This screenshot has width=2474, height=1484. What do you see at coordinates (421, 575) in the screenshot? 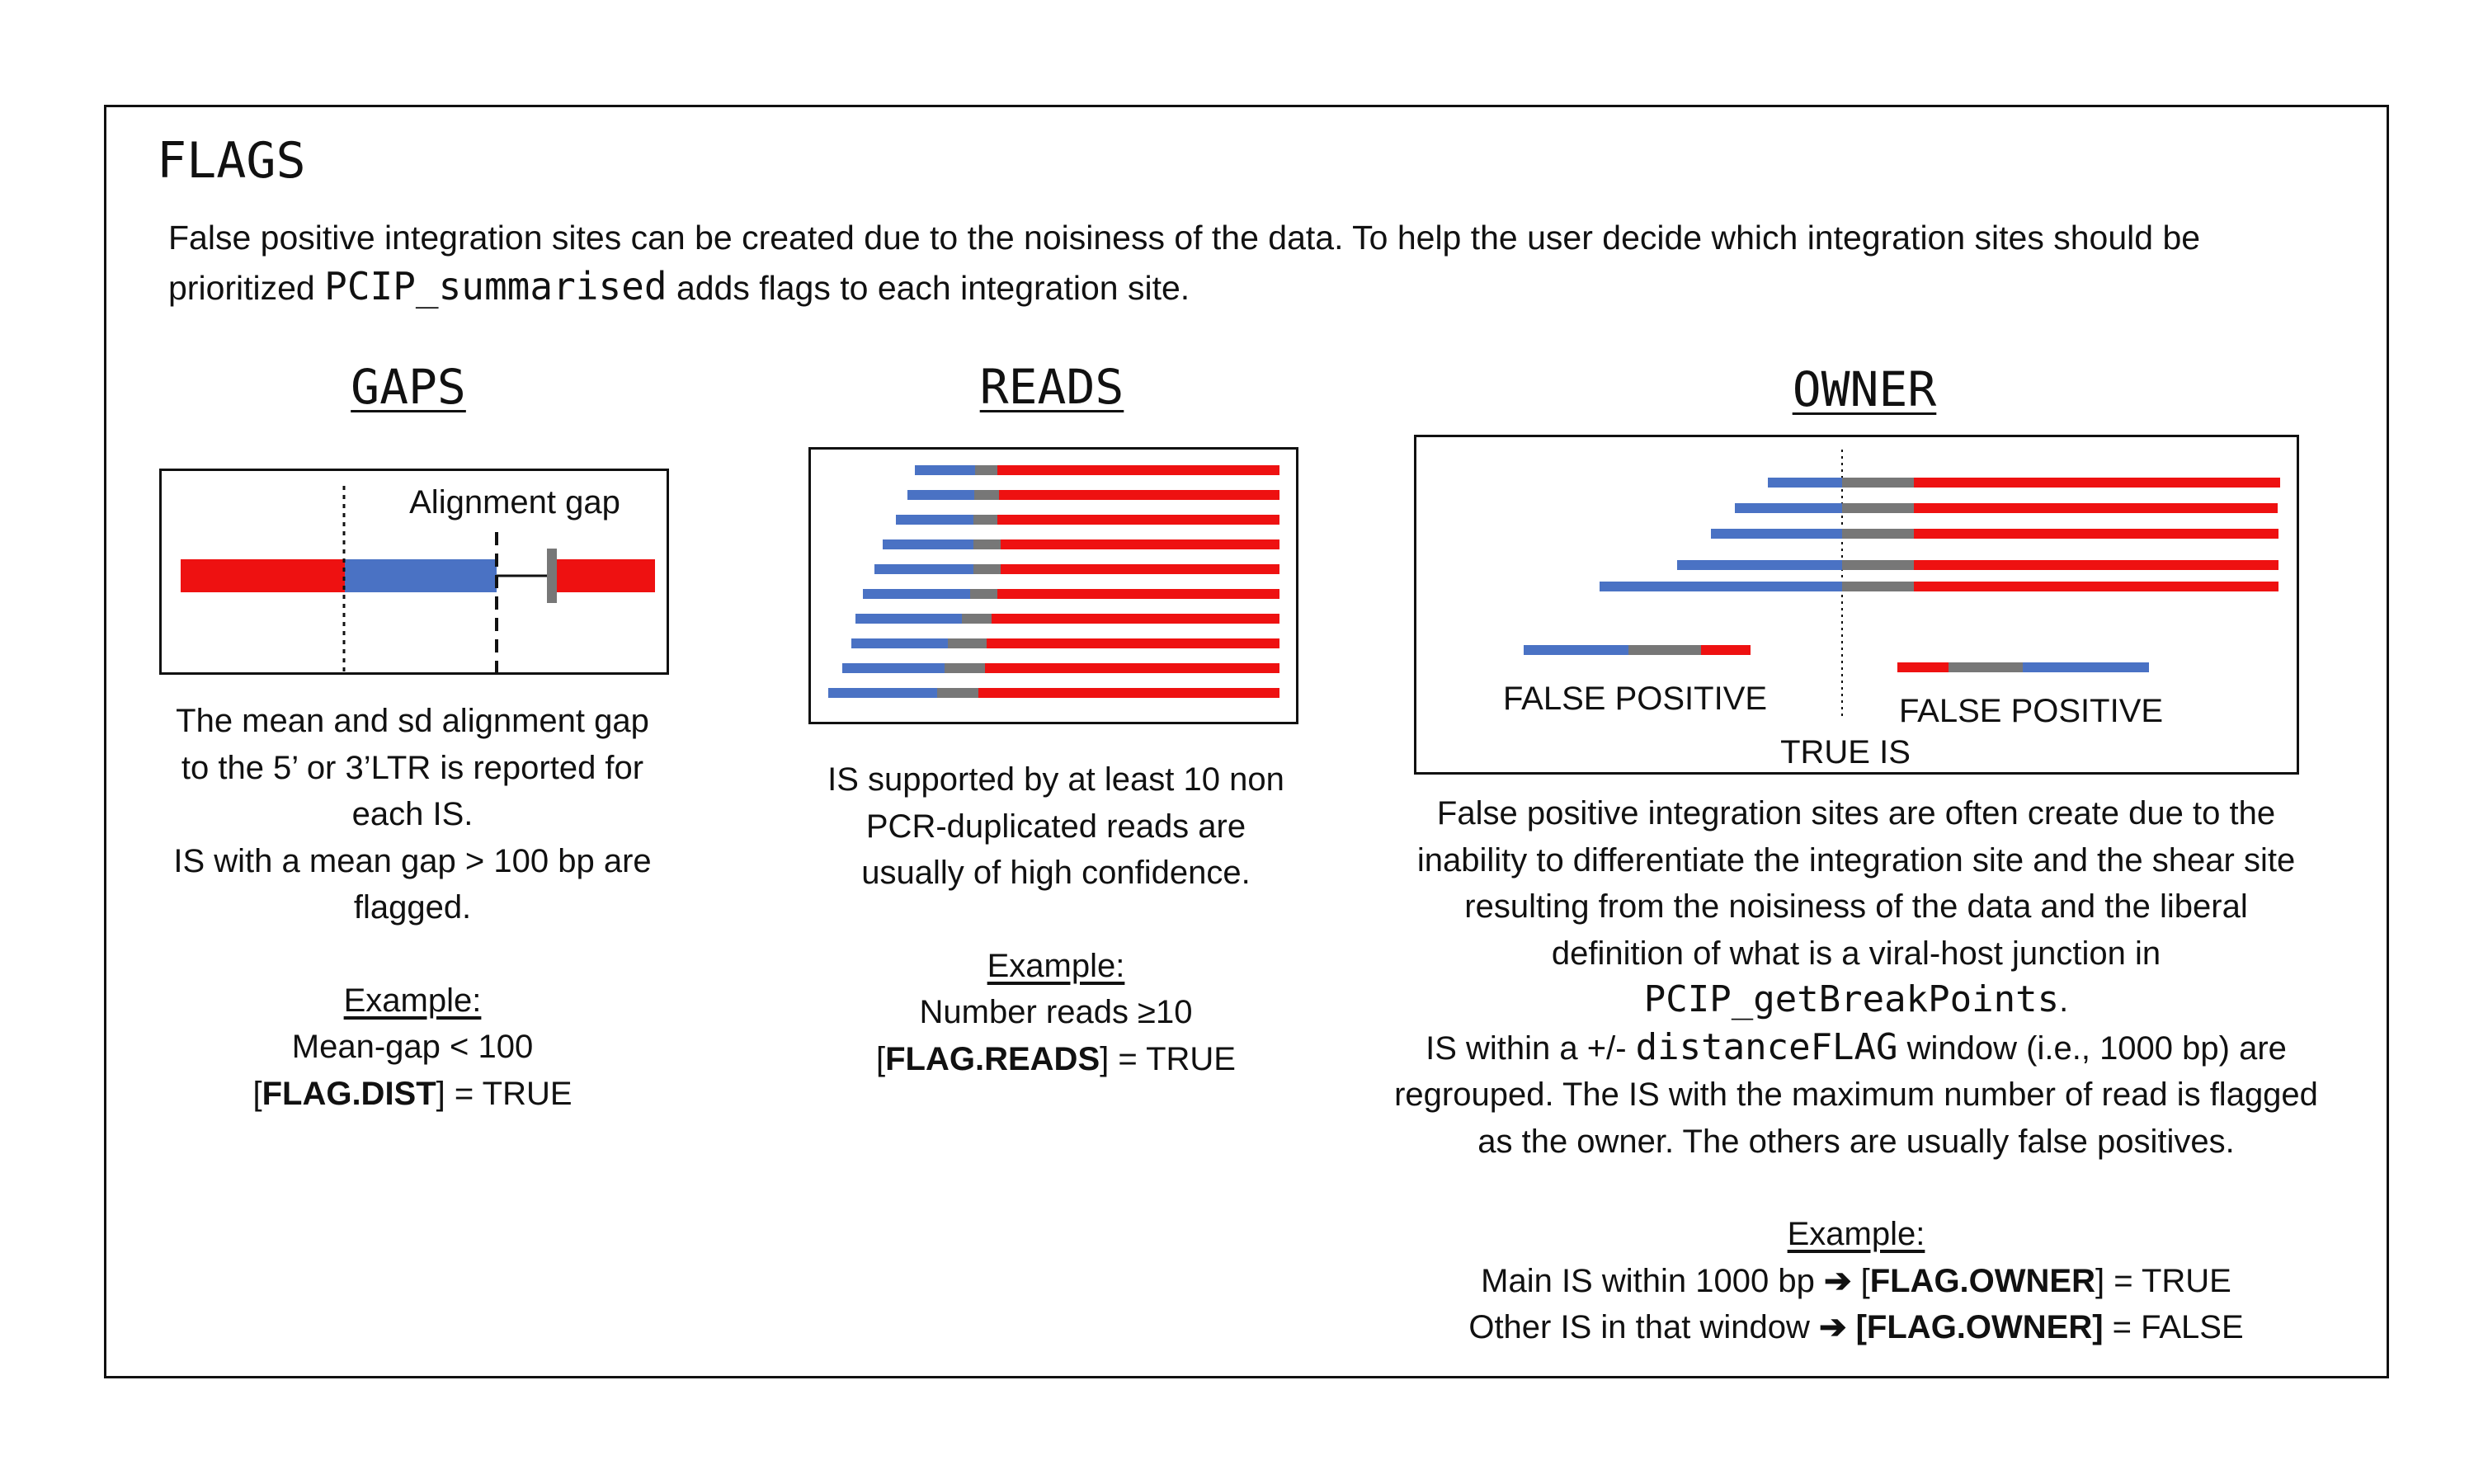
I see `viral-read-segment` at bounding box center [421, 575].